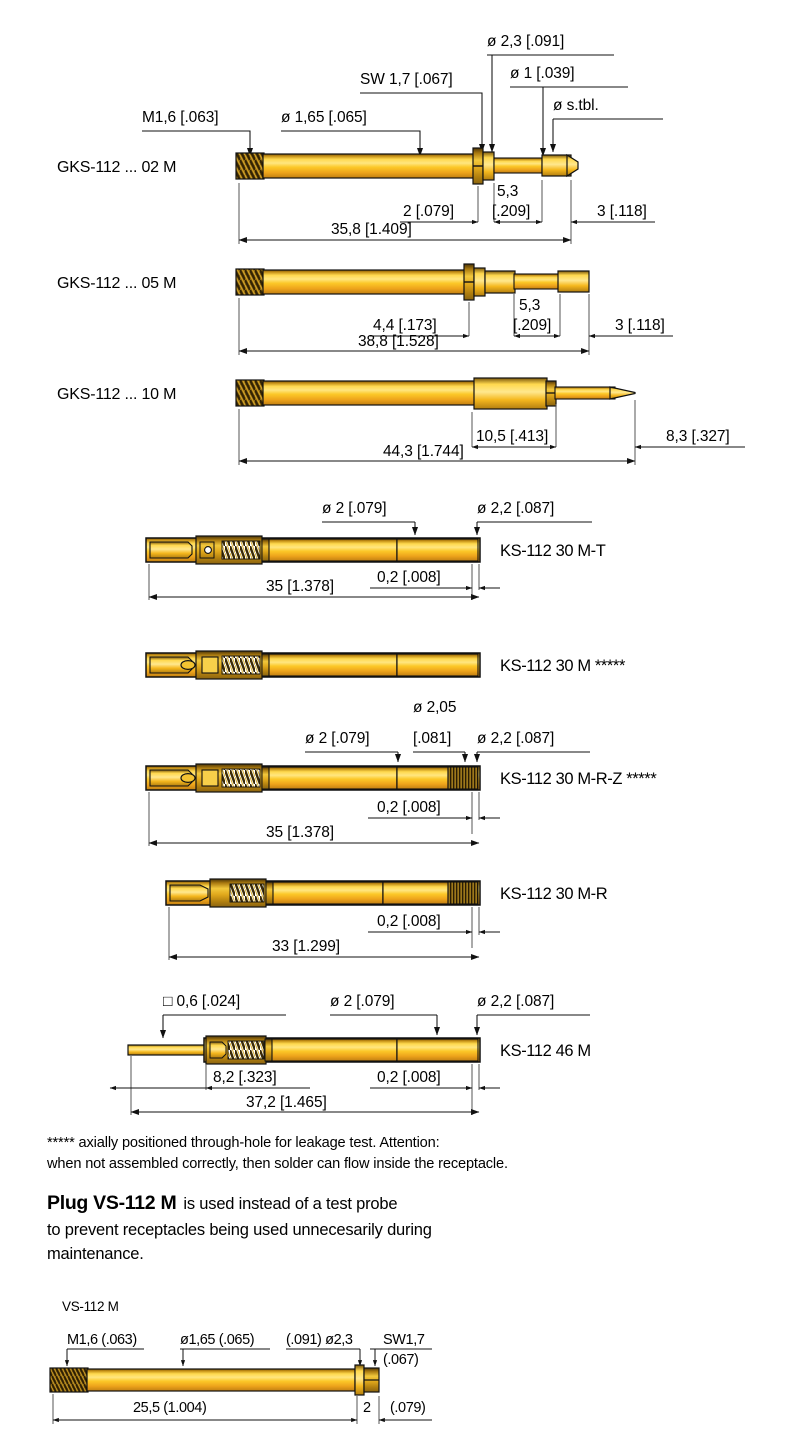  Describe the element at coordinates (202, 1001) in the screenshot. I see `callout-square-ks46m: □ 0,6 [.024]` at that location.